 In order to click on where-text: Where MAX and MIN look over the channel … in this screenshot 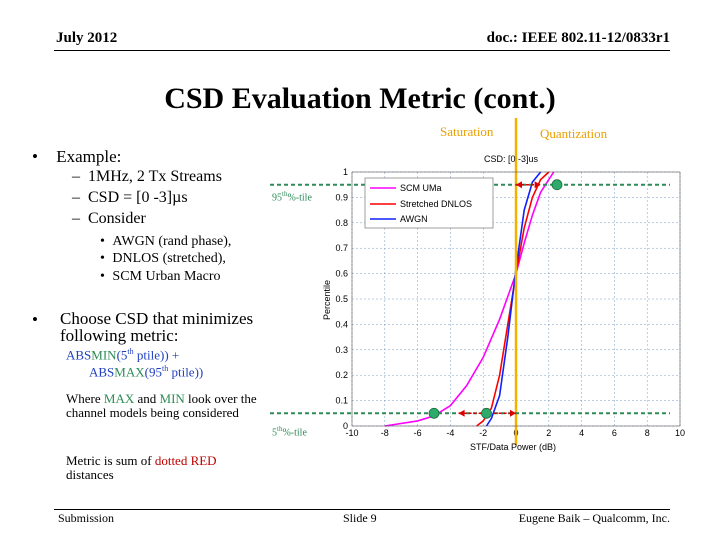, I will do `click(163, 405)`.